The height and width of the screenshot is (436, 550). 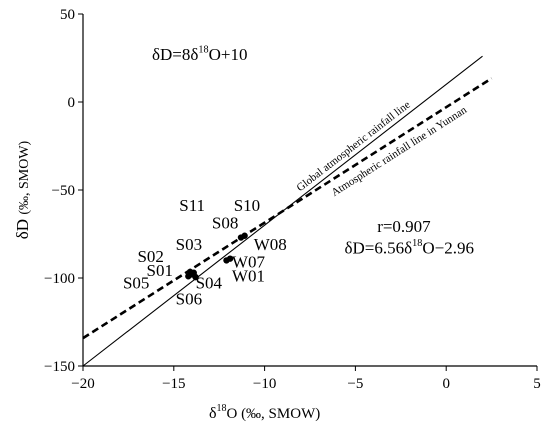 What do you see at coordinates (446, 384) in the screenshot?
I see `x-tick-label: 0` at bounding box center [446, 384].